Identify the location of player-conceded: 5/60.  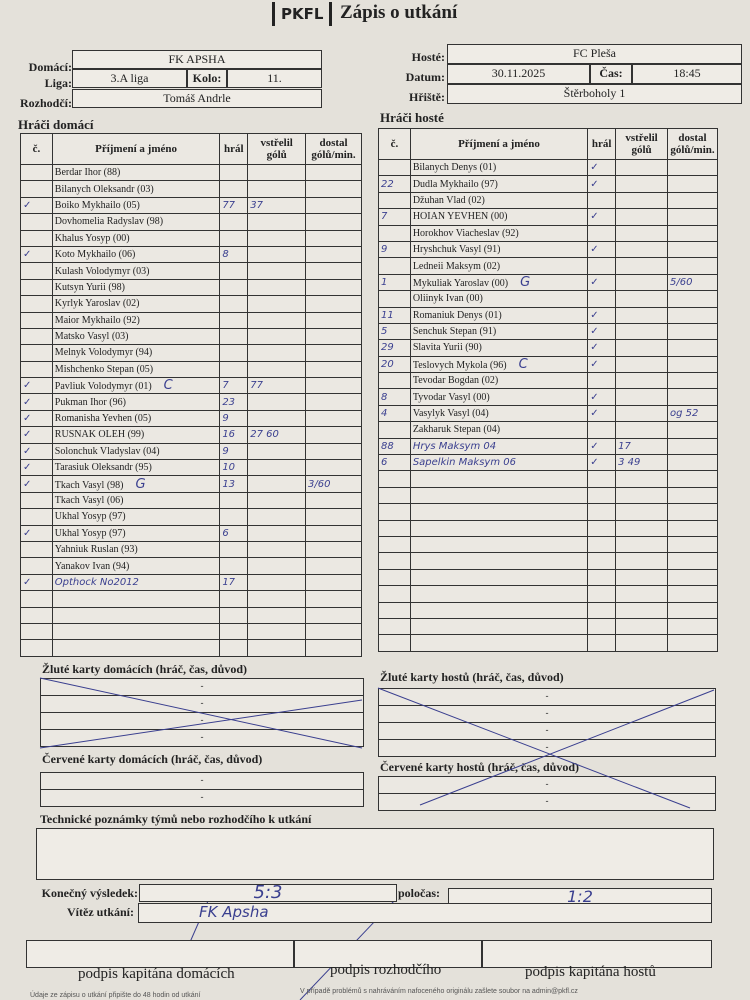
(681, 282).